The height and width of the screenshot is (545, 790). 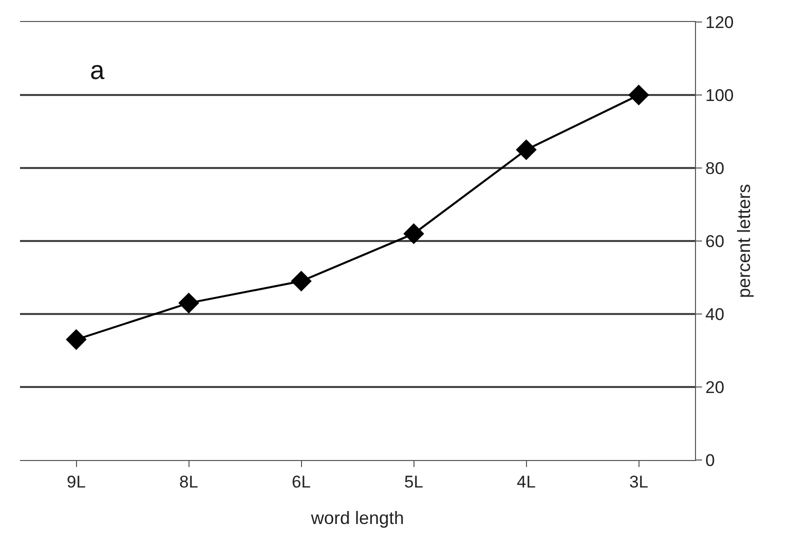 I want to click on x-tick-label: 5L, so click(x=414, y=482).